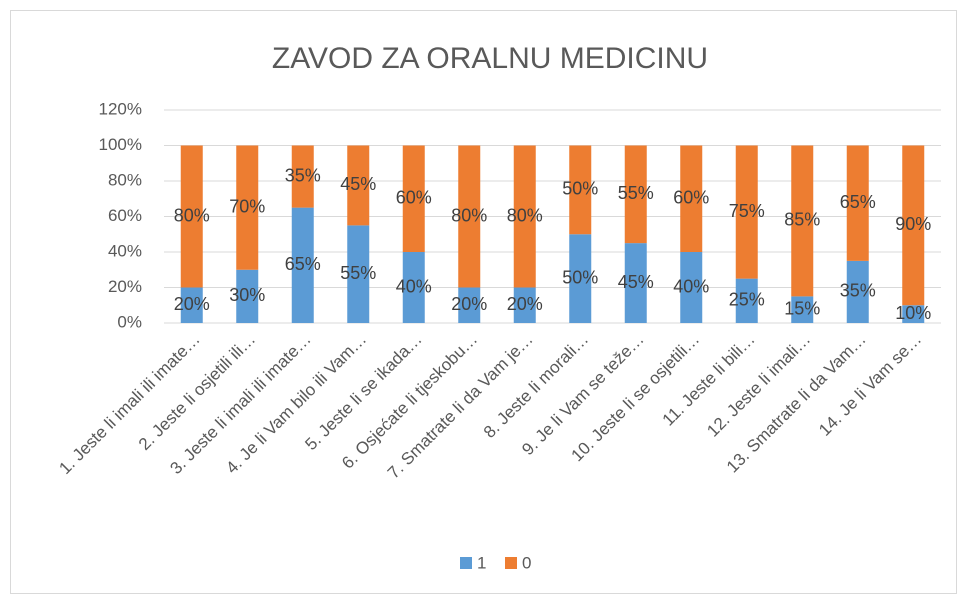  I want to click on data-label: 90%, so click(913, 224).